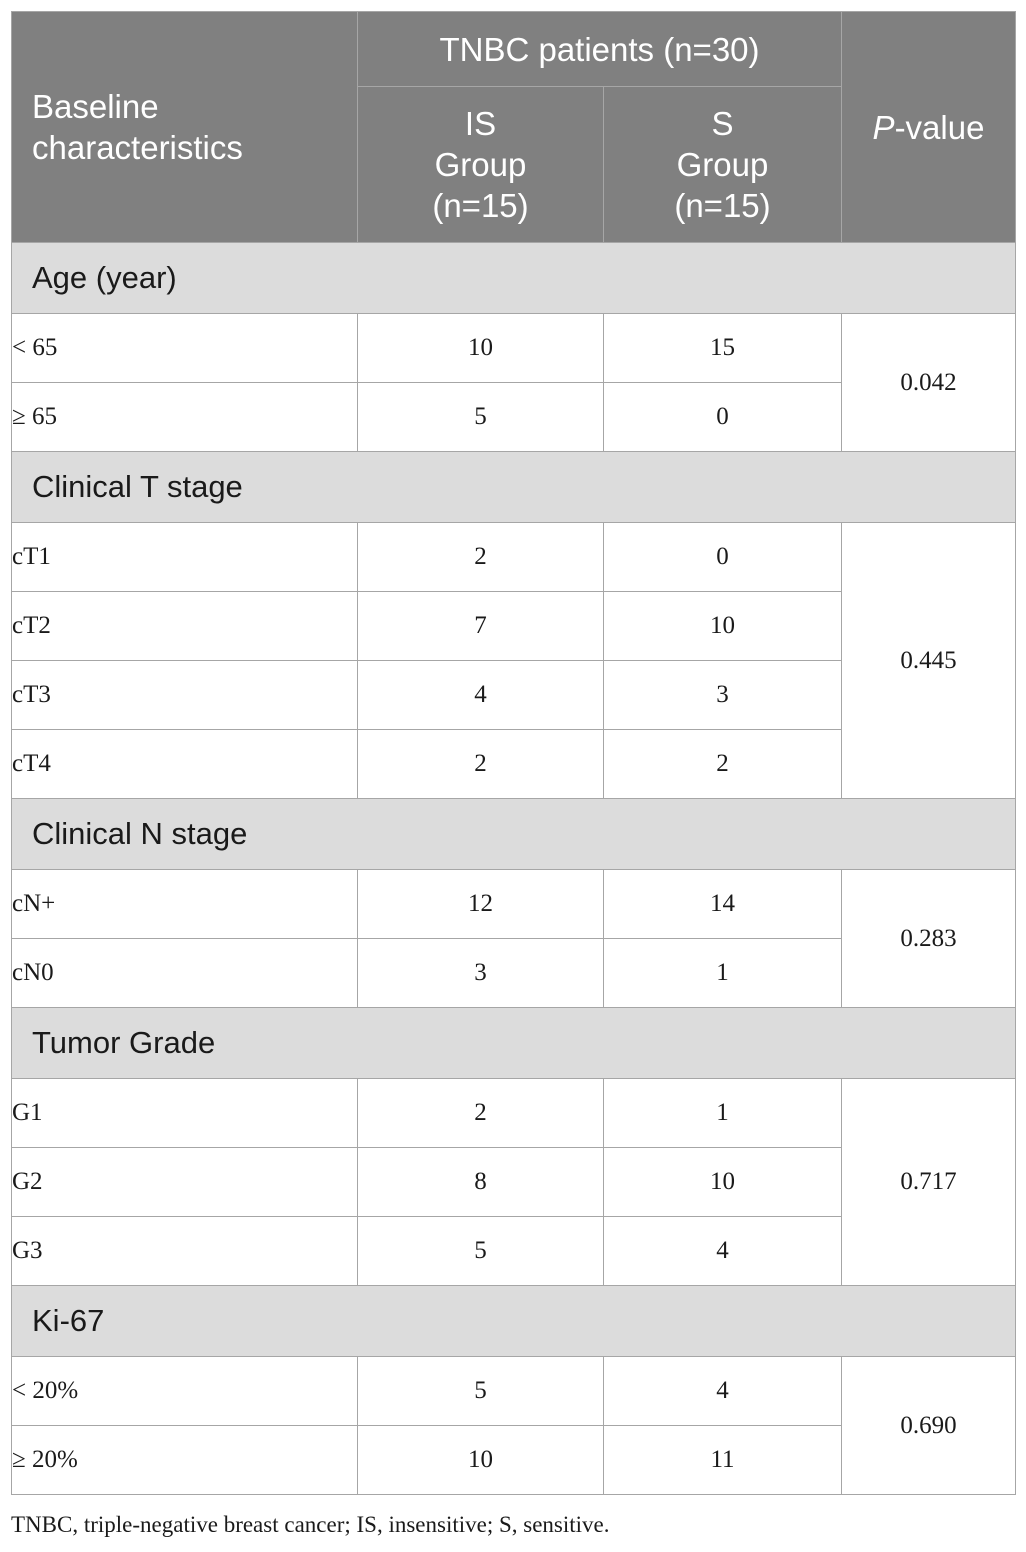 This screenshot has width=1026, height=1552. I want to click on table-row: < 65 10 15 0.042, so click(513, 382).